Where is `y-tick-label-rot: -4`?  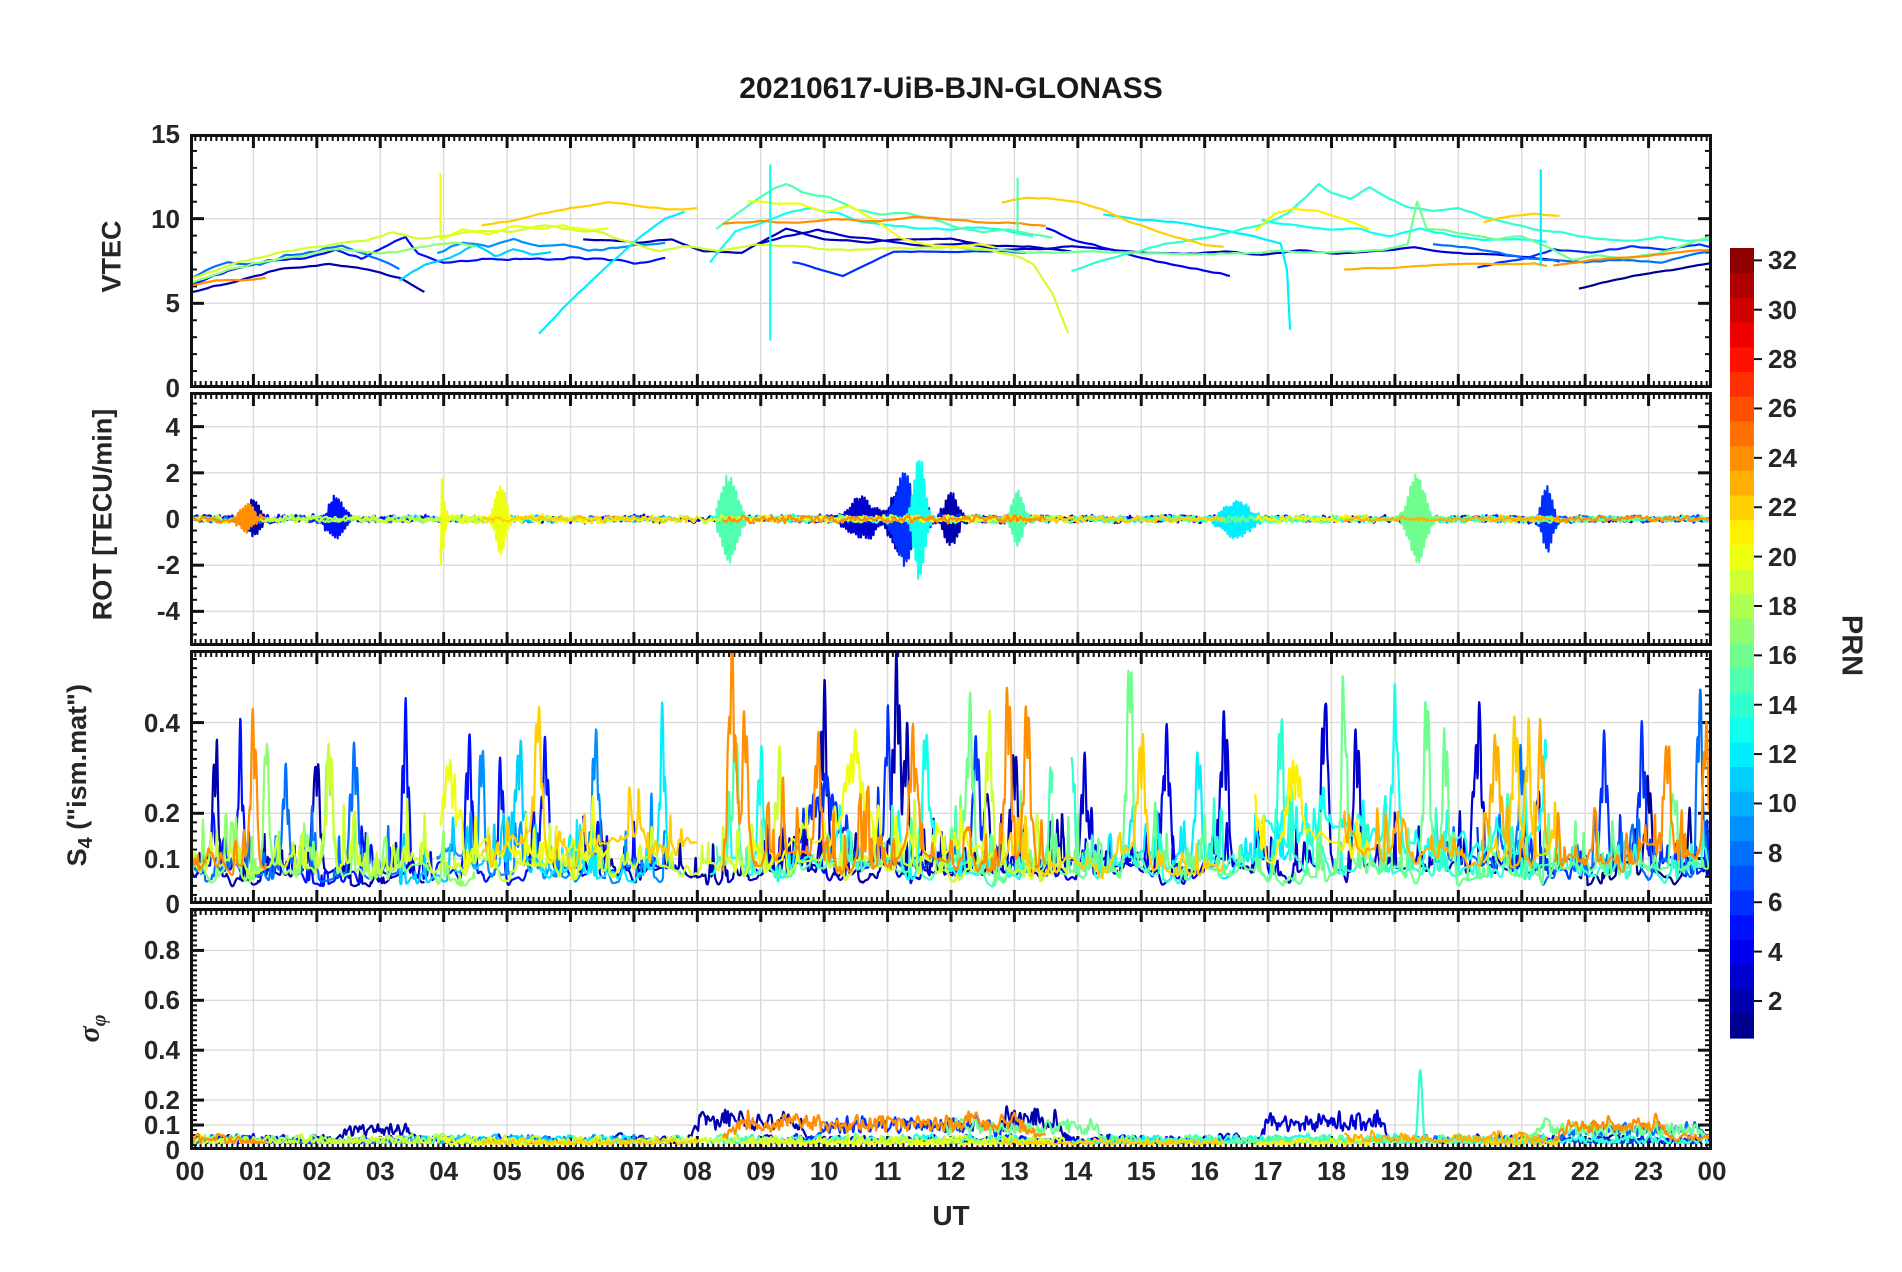
y-tick-label-rot: -4 is located at coordinates (168, 611).